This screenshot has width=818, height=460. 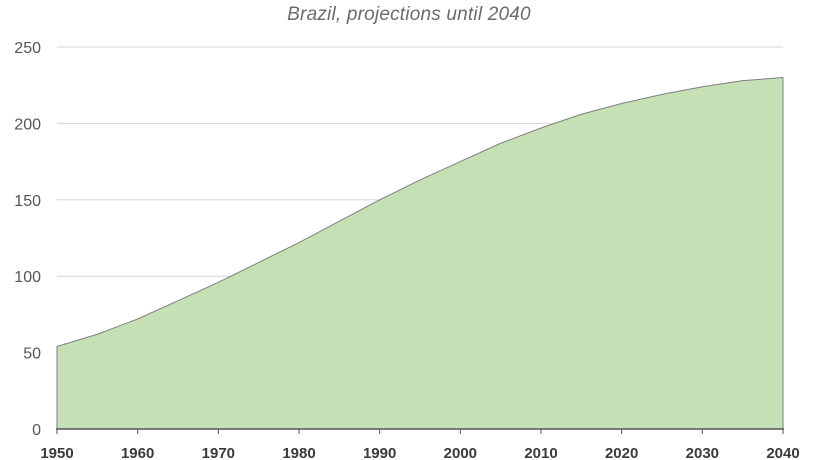 What do you see at coordinates (32, 354) in the screenshot?
I see `y-tick-label: 50` at bounding box center [32, 354].